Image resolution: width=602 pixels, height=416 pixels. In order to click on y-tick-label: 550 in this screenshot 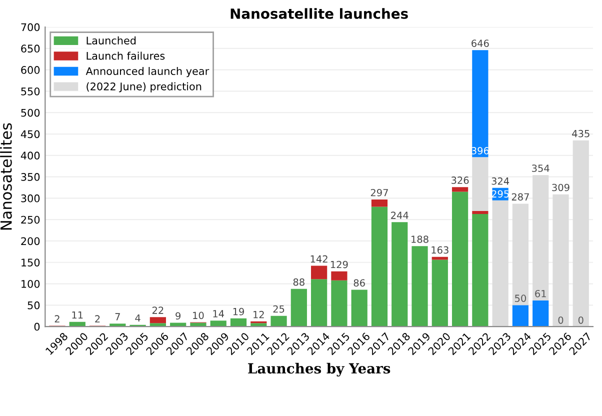, I will do `click(30, 91)`.